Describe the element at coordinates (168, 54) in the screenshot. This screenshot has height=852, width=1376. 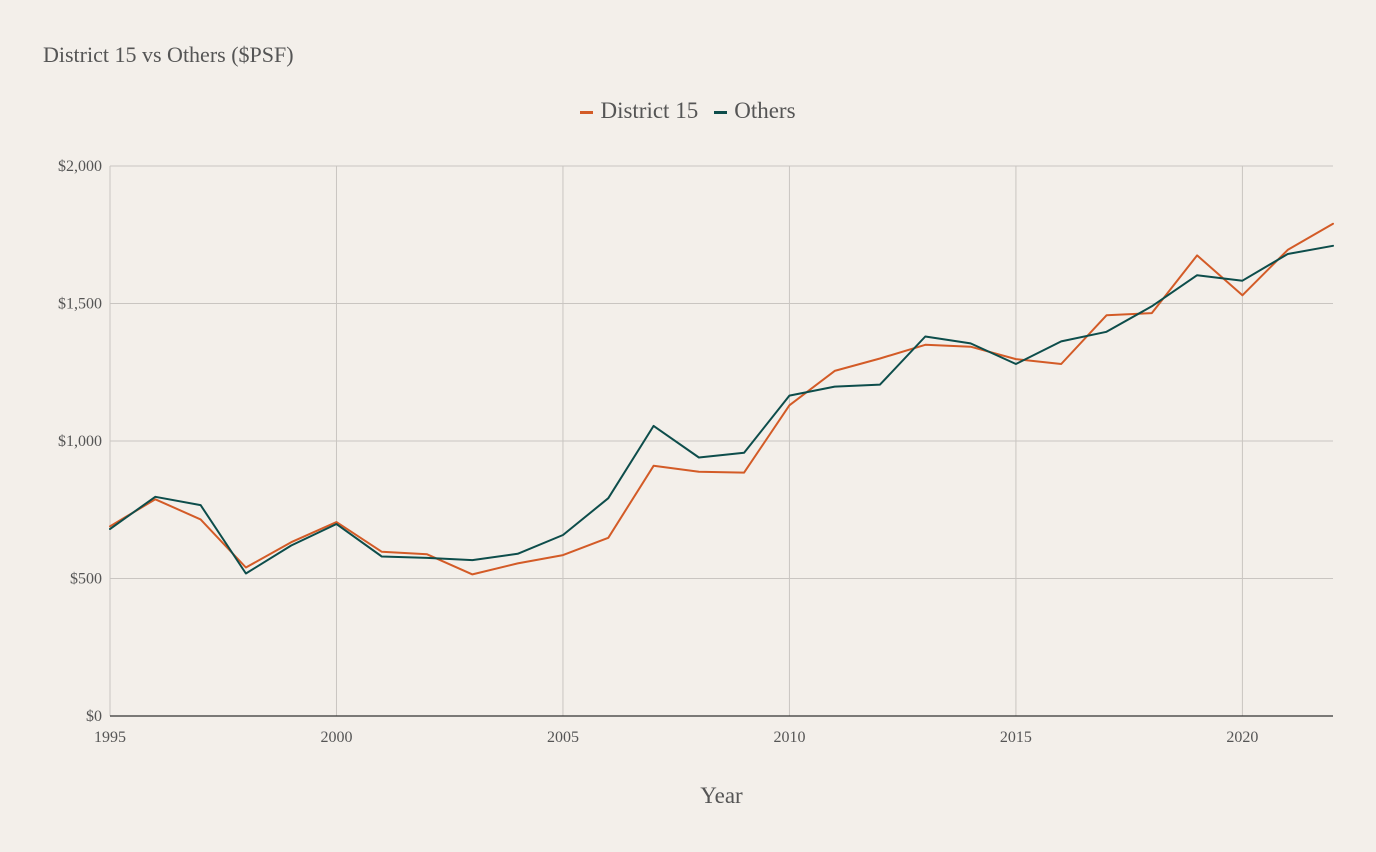
I see `chart-title: District 15 vs Others ($PSF)` at that location.